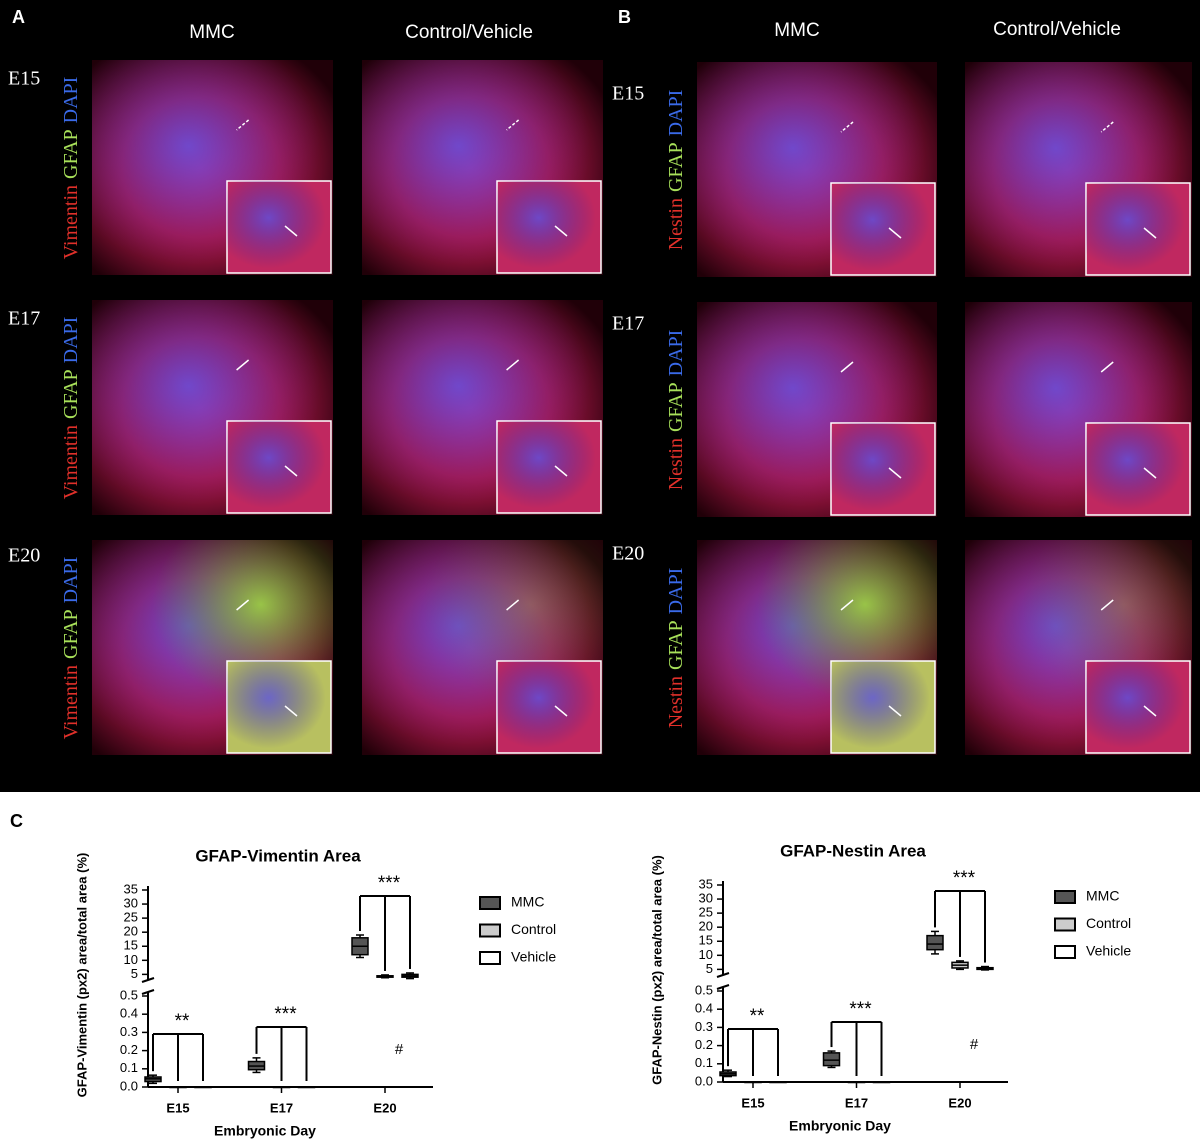 This screenshot has height=1143, width=1200. I want to click on y-tick-label: 0.4, so click(704, 1008).